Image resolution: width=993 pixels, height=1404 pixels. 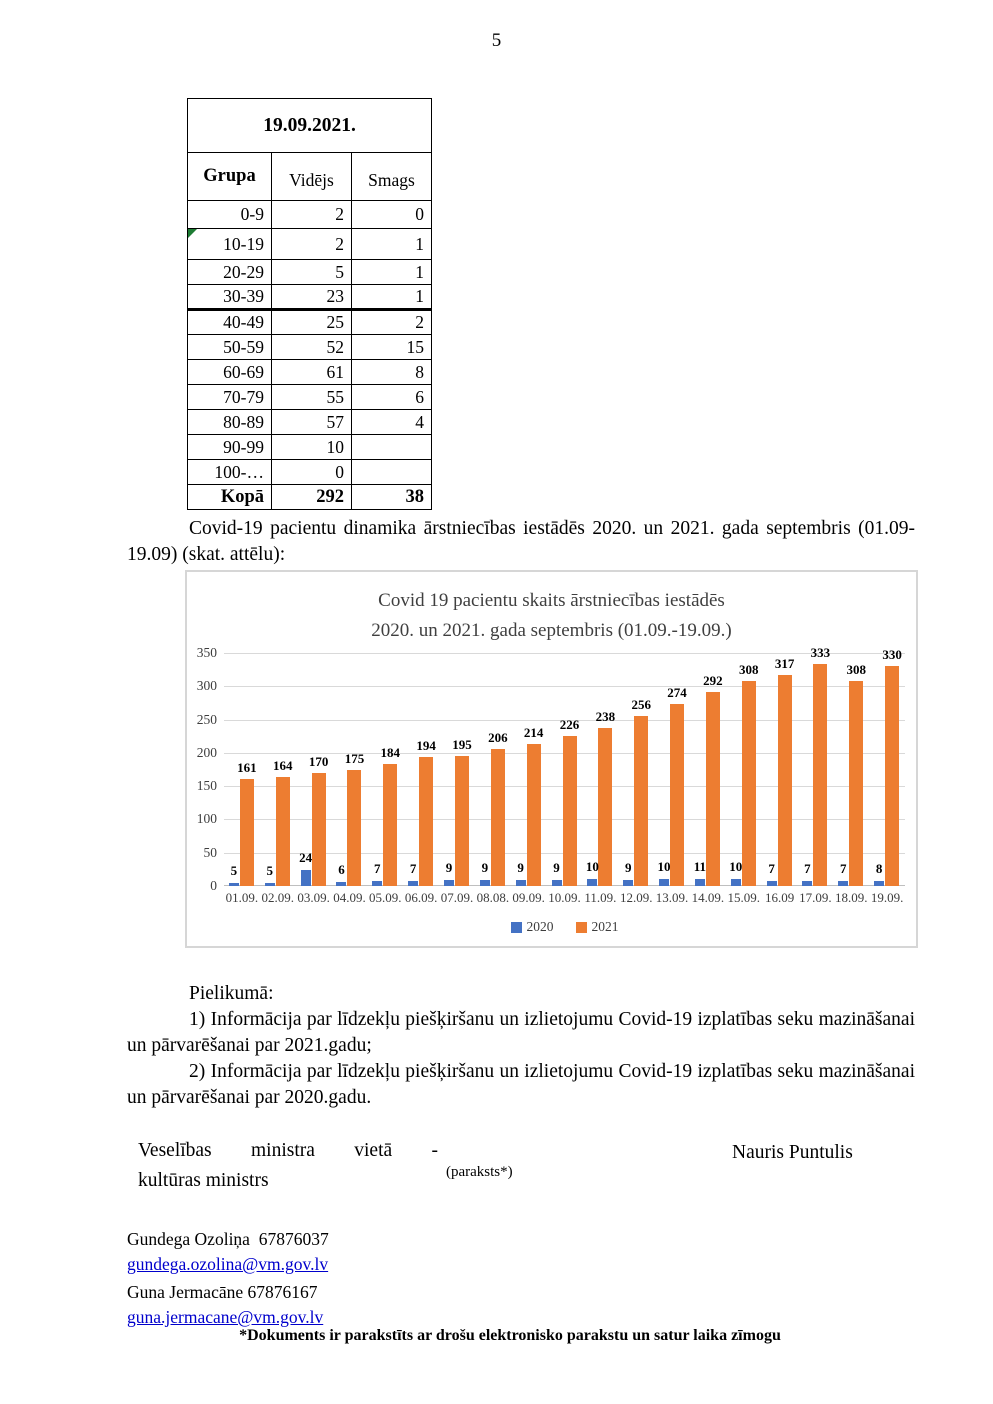 What do you see at coordinates (605, 926) in the screenshot?
I see `legend-label: 2021` at bounding box center [605, 926].